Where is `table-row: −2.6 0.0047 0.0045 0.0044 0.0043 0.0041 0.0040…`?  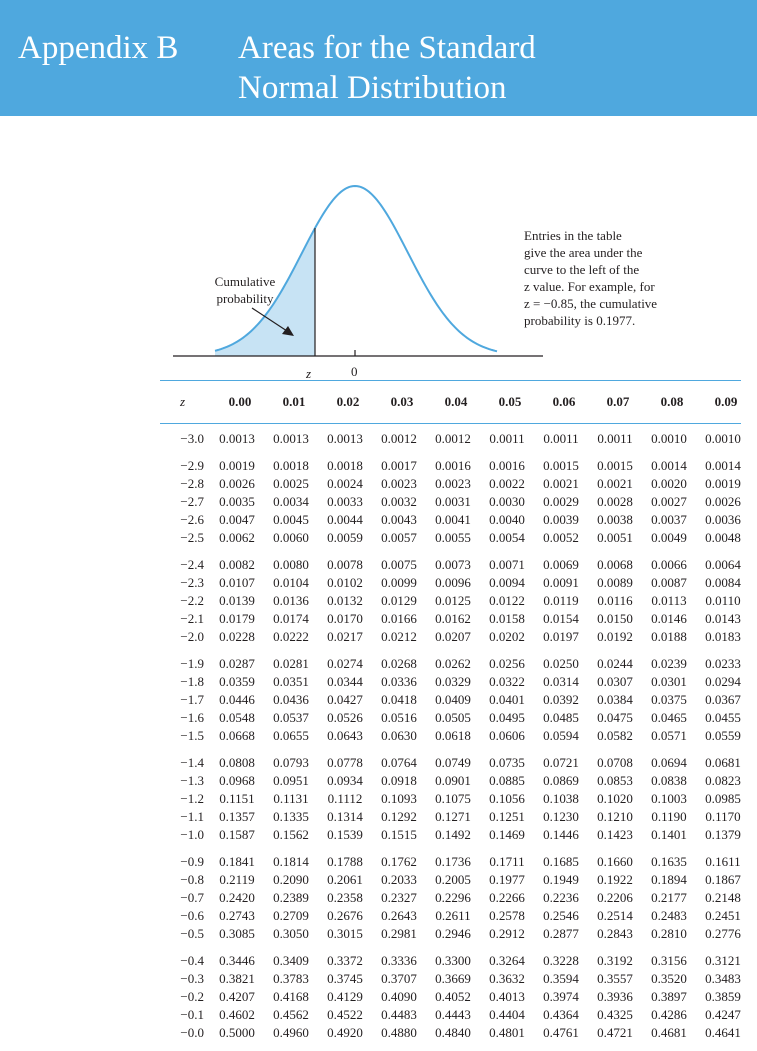 table-row: −2.6 0.0047 0.0045 0.0044 0.0043 0.0041 0.0040… is located at coordinates (378, 520).